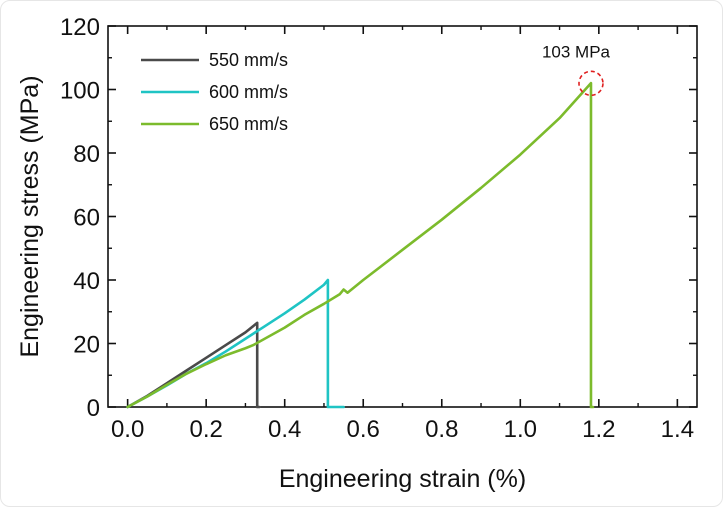 Image resolution: width=723 pixels, height=507 pixels. Describe the element at coordinates (363, 429) in the screenshot. I see `x-tick-label: 0.6` at that location.